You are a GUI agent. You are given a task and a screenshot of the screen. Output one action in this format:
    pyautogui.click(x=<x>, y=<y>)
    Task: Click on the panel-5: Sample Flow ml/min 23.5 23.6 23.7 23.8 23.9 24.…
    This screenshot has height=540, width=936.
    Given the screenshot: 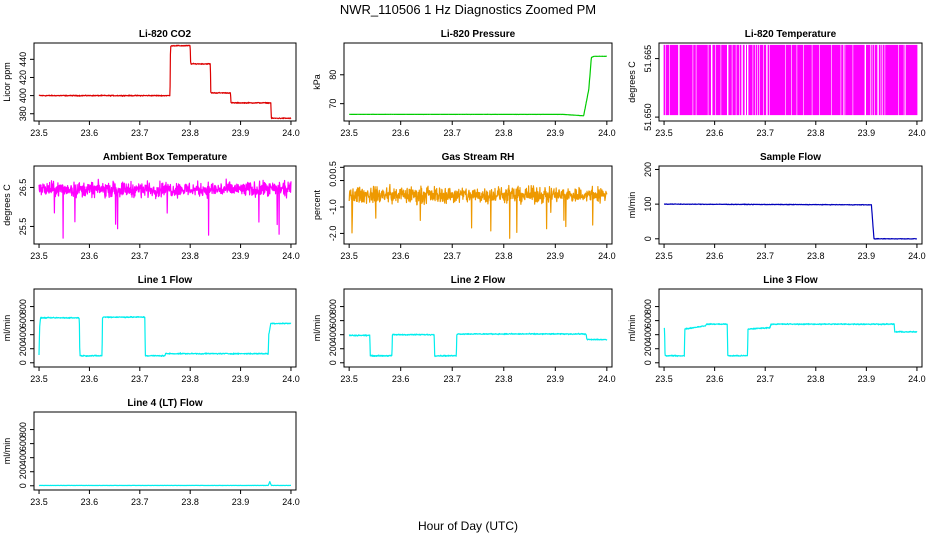 What is the action you would take?
    pyautogui.click(x=776, y=206)
    